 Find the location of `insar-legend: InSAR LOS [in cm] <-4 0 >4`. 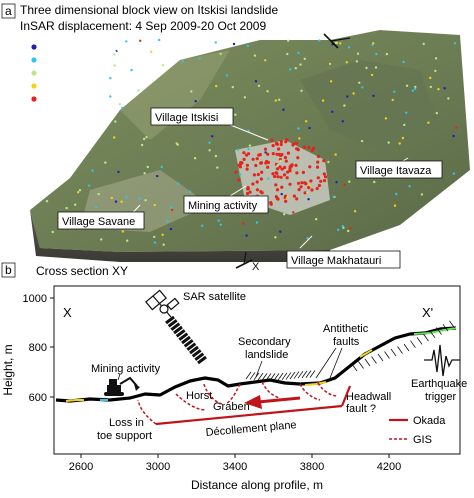

insar-legend: InSAR LOS [in cm] <-4 0 >4 is located at coordinates (77, 74).